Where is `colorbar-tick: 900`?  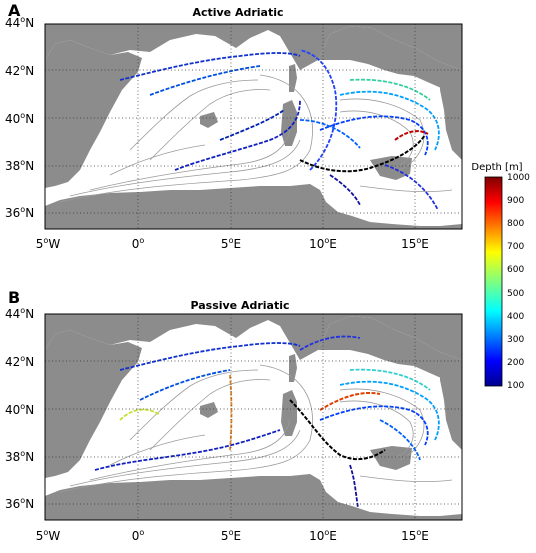 colorbar-tick: 900 is located at coordinates (515, 201).